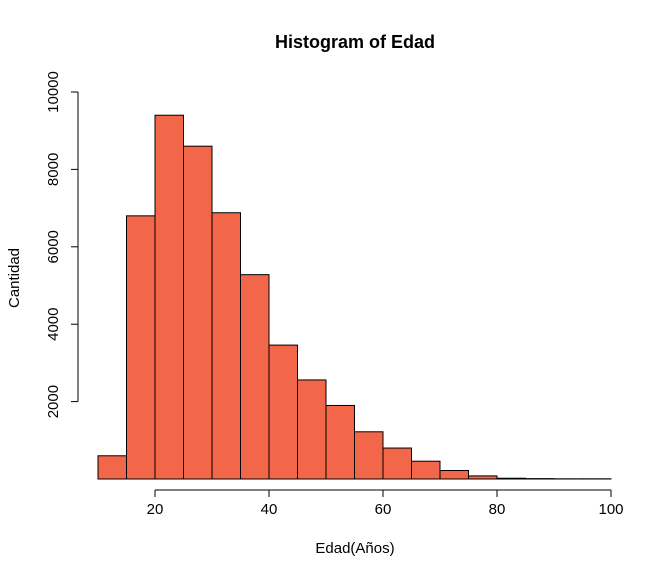 The image size is (672, 576). Describe the element at coordinates (354, 548) in the screenshot. I see `x-axis-label: Edad(Años)` at that location.